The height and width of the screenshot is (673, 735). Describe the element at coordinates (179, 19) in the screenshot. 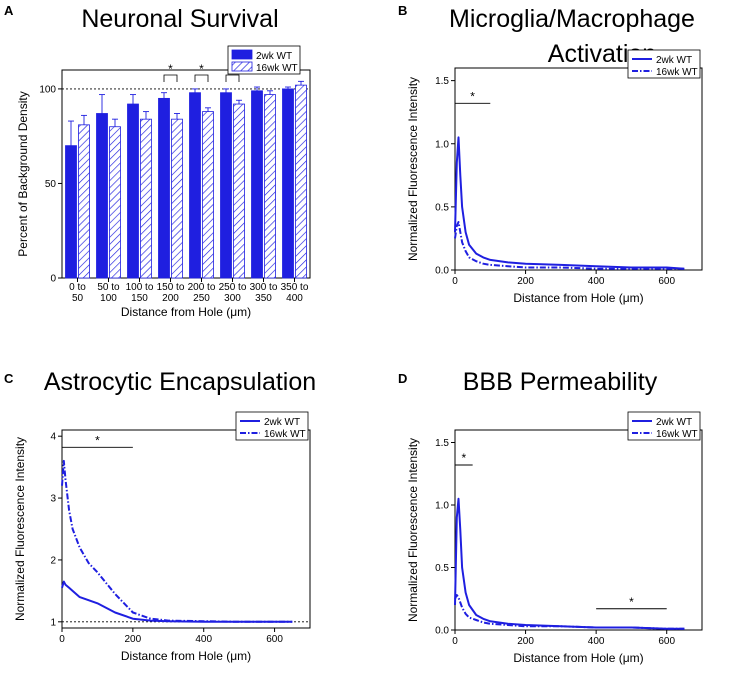

I see `chart-title: Neuronal Survival` at that location.